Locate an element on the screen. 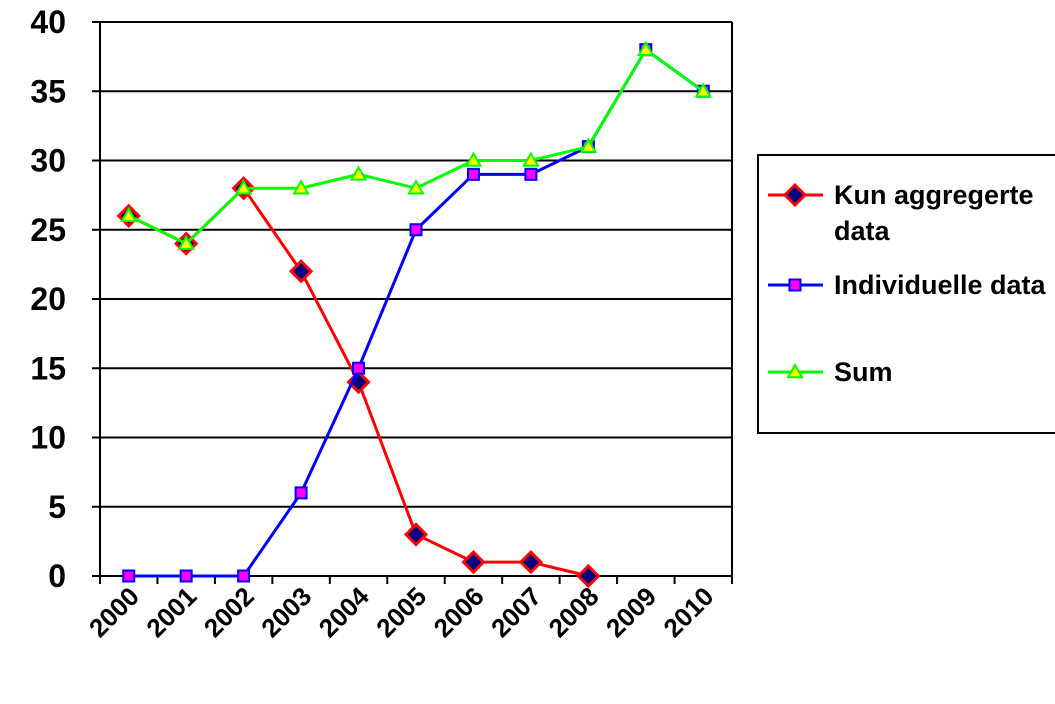  y-tick-label: 20 is located at coordinates (48, 299).